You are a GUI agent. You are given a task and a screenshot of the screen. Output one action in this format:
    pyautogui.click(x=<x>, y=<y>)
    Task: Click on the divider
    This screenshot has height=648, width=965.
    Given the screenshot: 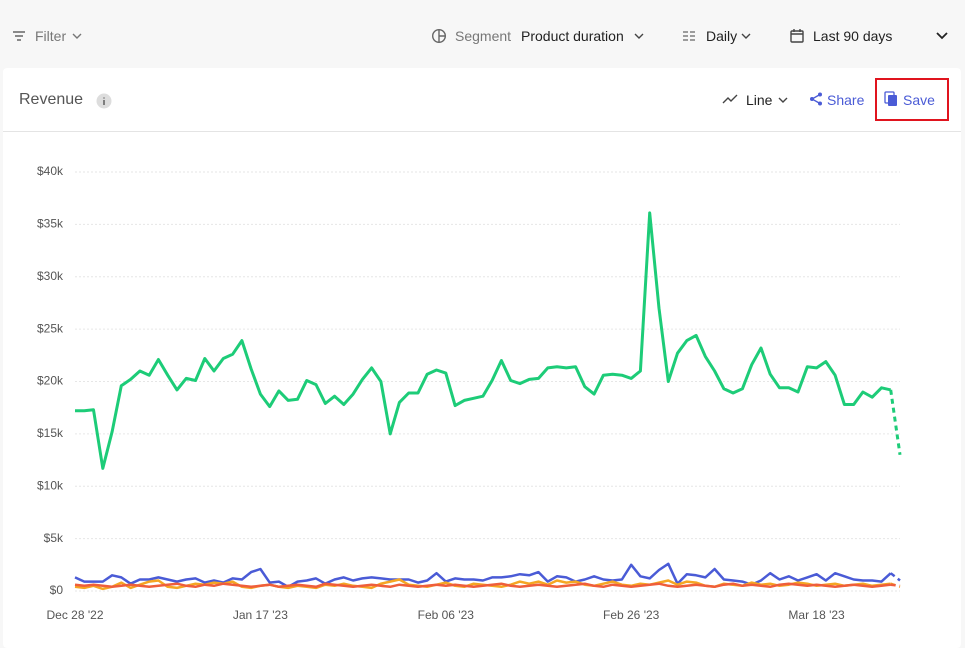 What is the action you would take?
    pyautogui.click(x=482, y=131)
    